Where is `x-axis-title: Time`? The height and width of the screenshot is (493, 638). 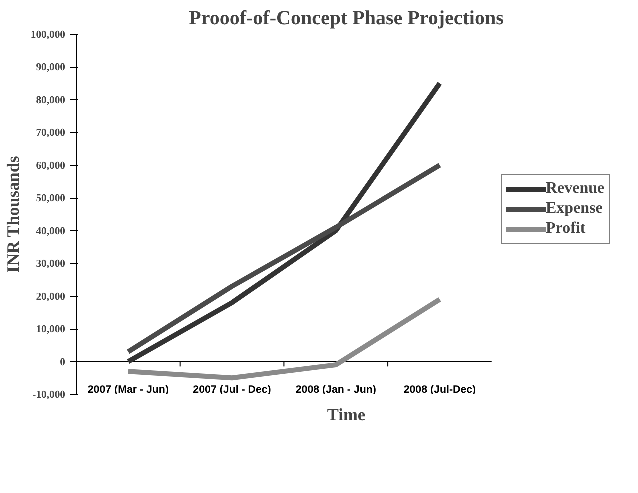
x-axis-title: Time is located at coordinates (346, 415).